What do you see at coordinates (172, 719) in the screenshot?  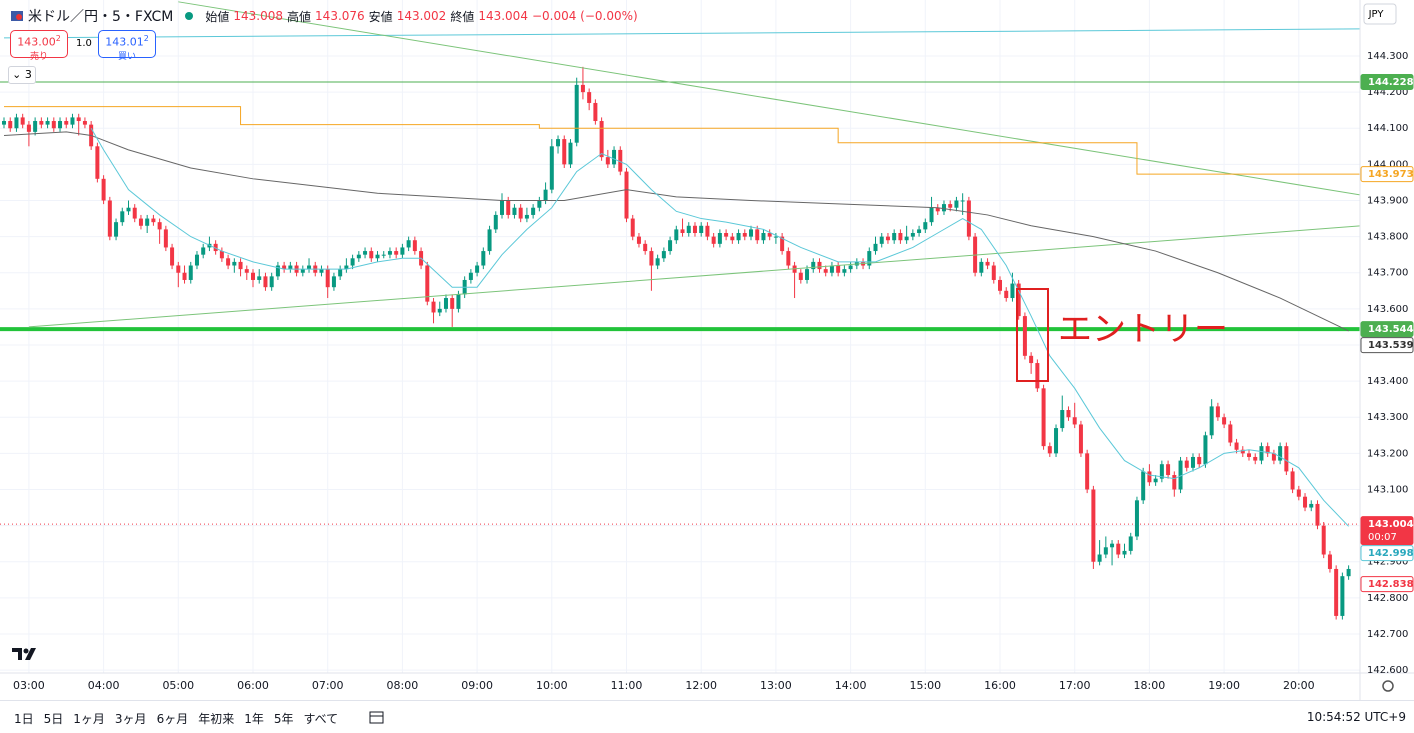 I see `range-button: 6ヶ月` at bounding box center [172, 719].